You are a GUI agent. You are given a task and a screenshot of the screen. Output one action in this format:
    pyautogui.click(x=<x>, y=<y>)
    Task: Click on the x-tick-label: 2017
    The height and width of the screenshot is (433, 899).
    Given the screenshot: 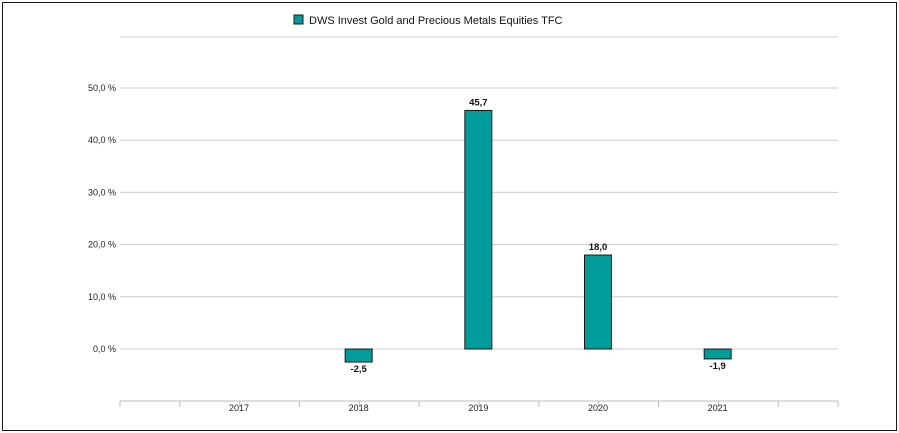 What is the action you would take?
    pyautogui.click(x=239, y=408)
    